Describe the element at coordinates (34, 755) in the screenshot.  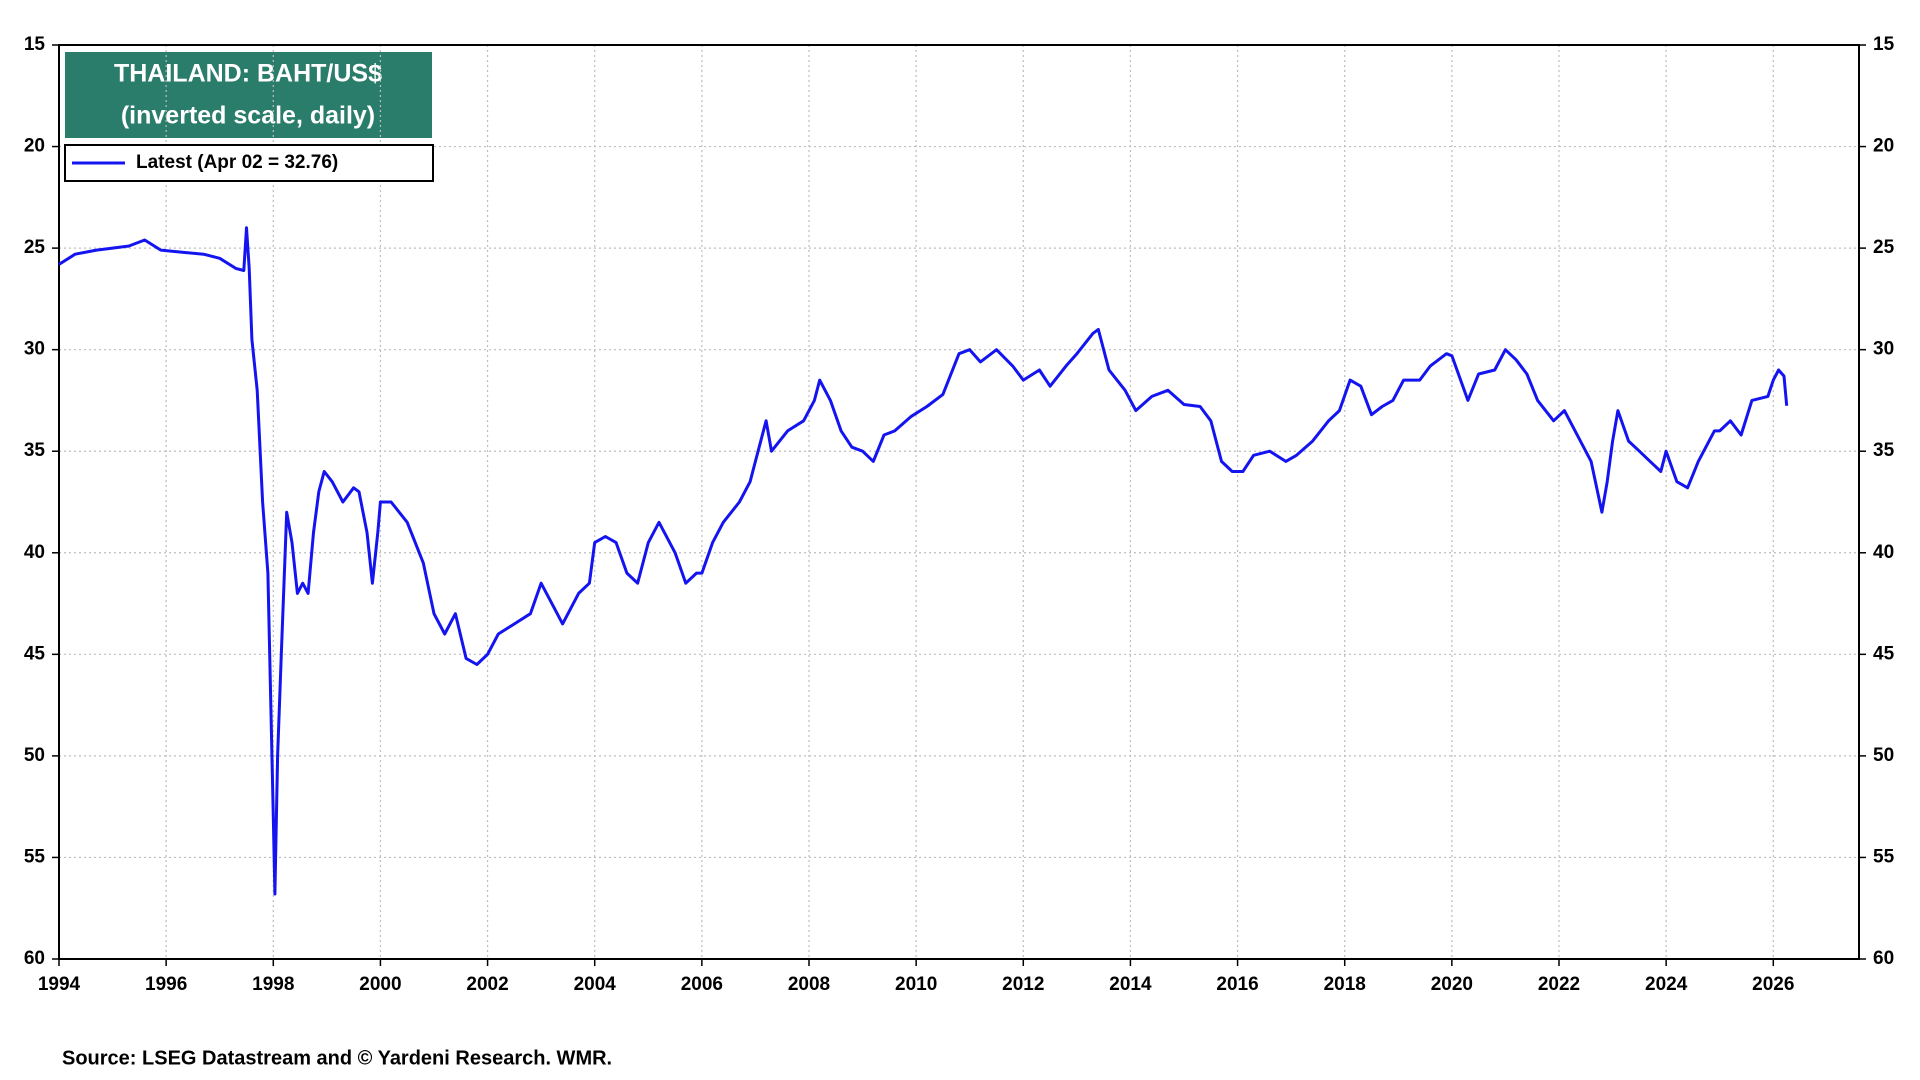
I see `y-tick-label: 50` at that location.